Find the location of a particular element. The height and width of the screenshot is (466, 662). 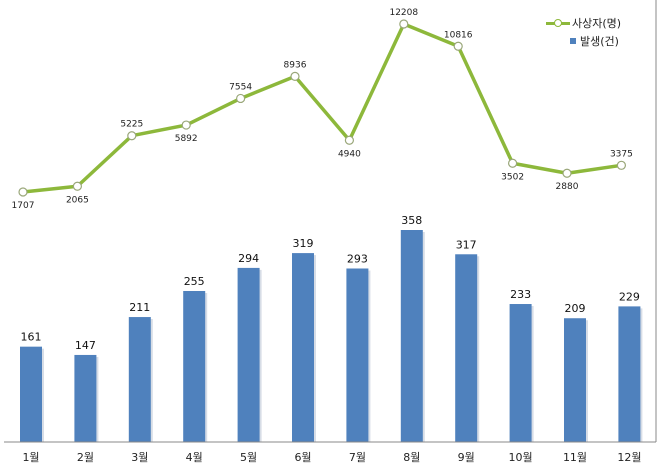

legend-label-line: 사상자(명) is located at coordinates (597, 23).